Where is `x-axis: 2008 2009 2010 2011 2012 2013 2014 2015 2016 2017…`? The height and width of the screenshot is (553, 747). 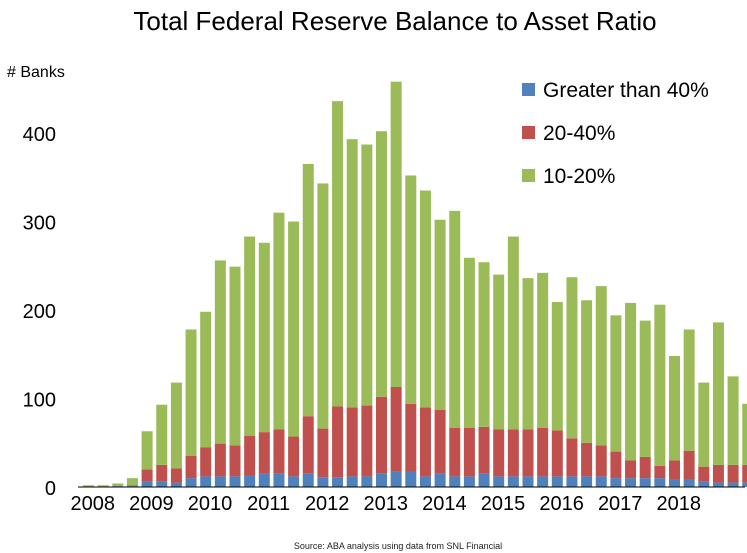
x-axis: 2008 2009 2010 2011 2012 2013 2014 2015 2016 2017… is located at coordinates (386, 504).